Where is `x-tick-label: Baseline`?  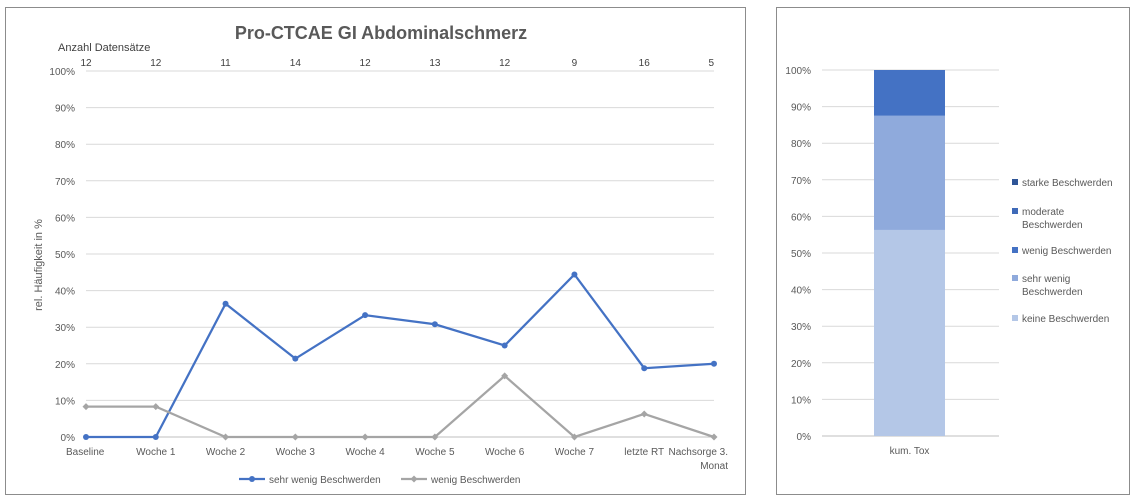
x-tick-label: Baseline is located at coordinates (85, 452).